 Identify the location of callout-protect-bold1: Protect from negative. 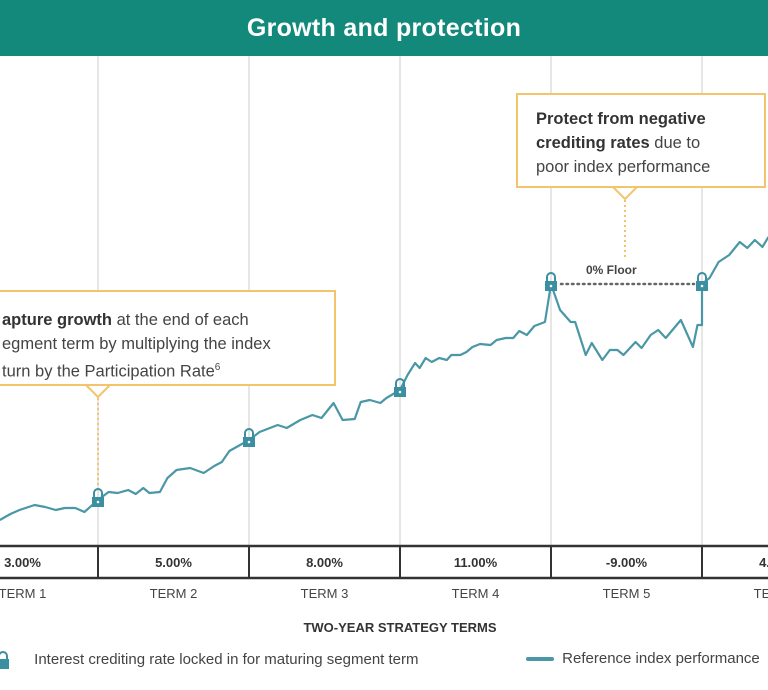
(621, 119).